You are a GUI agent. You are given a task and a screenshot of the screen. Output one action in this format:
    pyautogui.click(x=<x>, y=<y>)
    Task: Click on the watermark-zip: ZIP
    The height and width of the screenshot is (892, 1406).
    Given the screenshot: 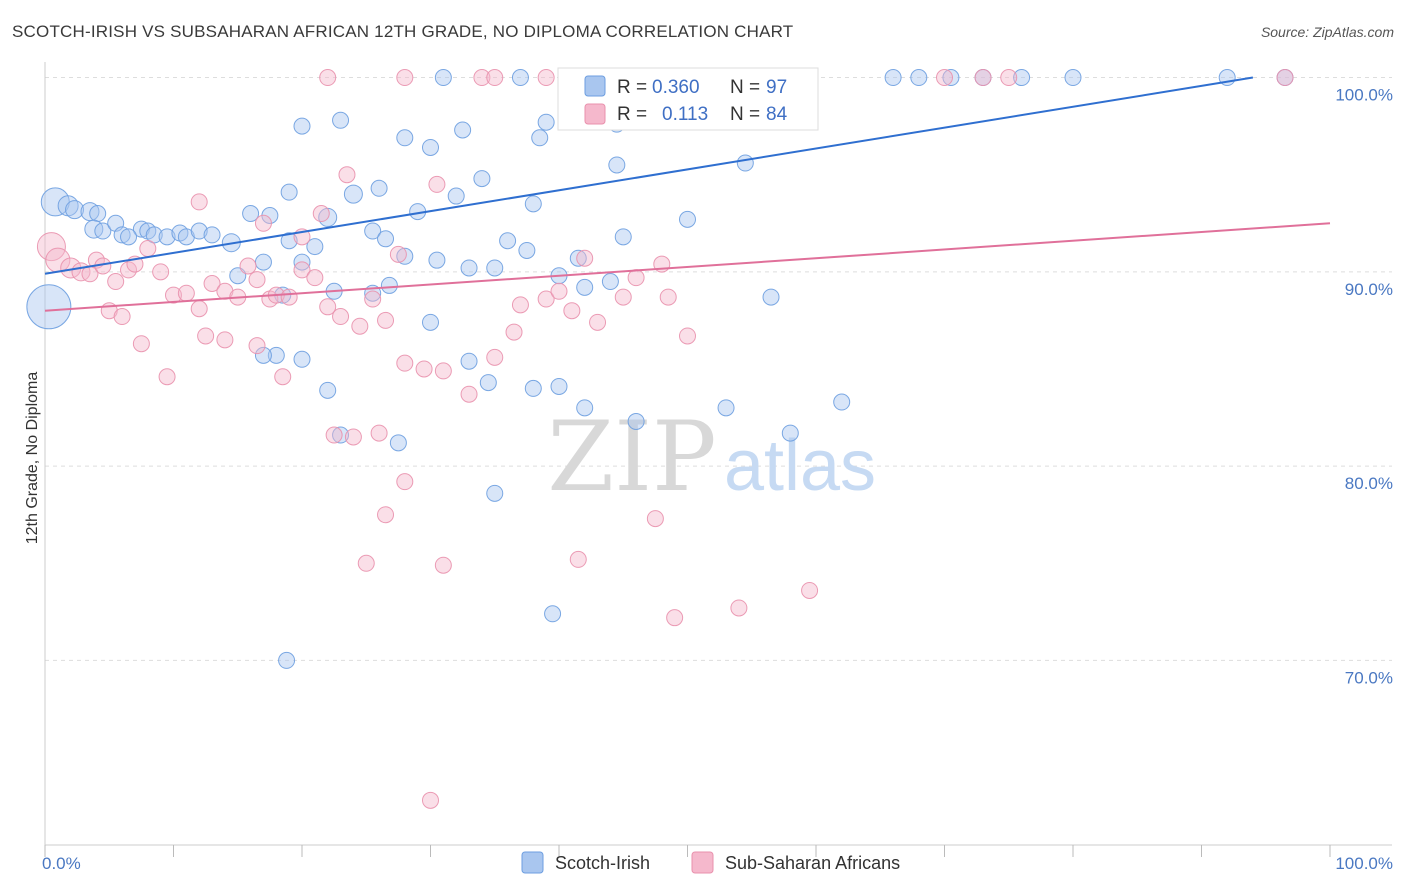 What is the action you would take?
    pyautogui.click(x=631, y=457)
    